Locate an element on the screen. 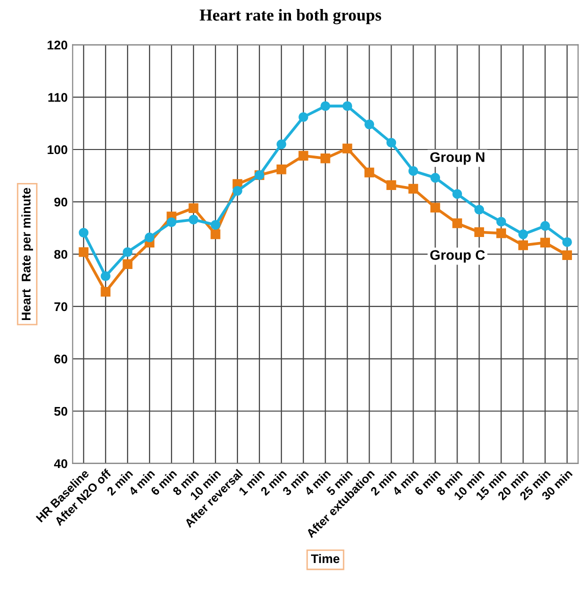 The image size is (581, 598). y-tick-label: 50 is located at coordinates (61, 411).